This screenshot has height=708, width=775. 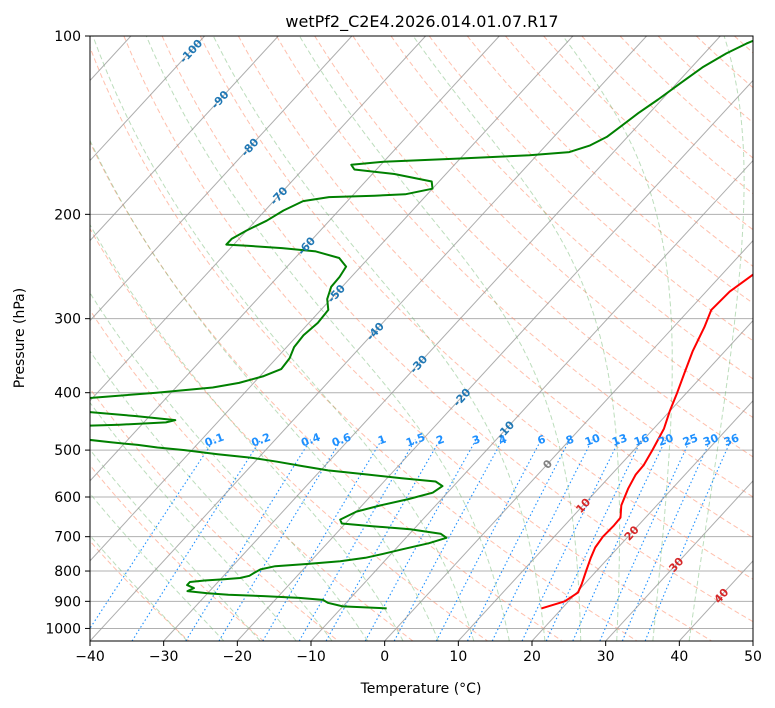 I want to click on y-tick-label: 900, so click(x=67, y=602).